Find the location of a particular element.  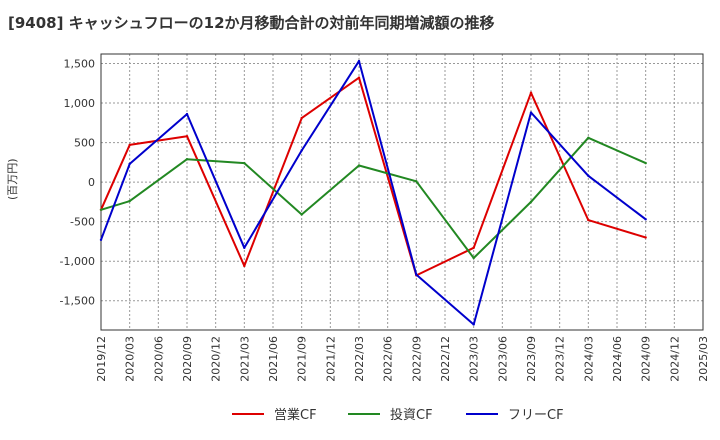

x-tick-label: 2021/12 is located at coordinates (330, 359).